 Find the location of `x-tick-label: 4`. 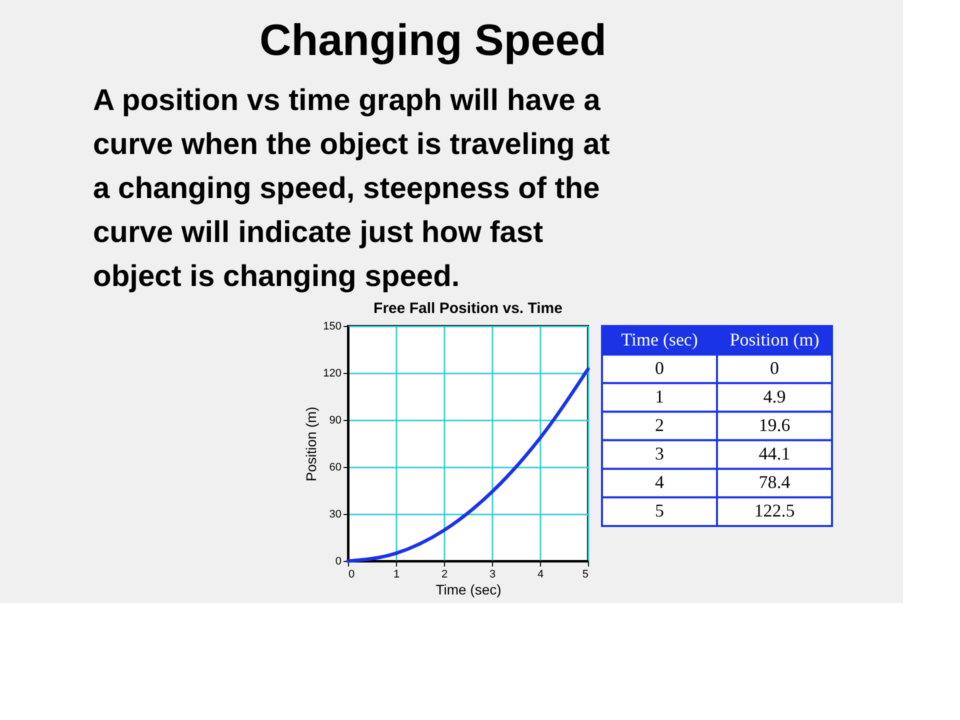

x-tick-label: 4 is located at coordinates (540, 574).